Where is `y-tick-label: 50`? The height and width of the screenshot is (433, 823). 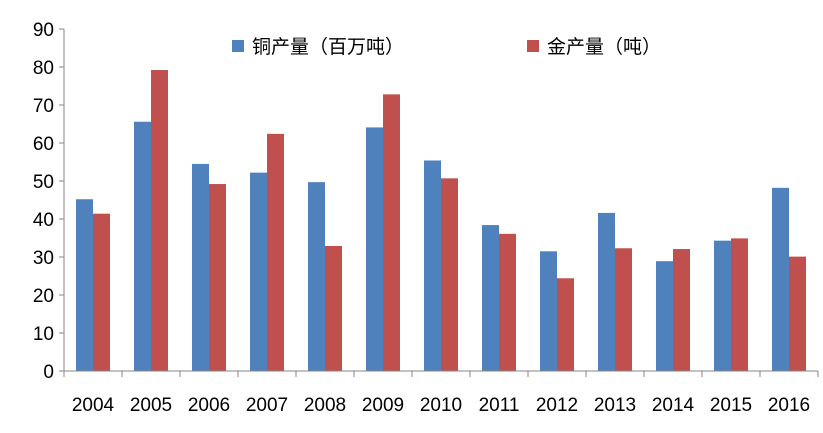 y-tick-label: 50 is located at coordinates (43, 182).